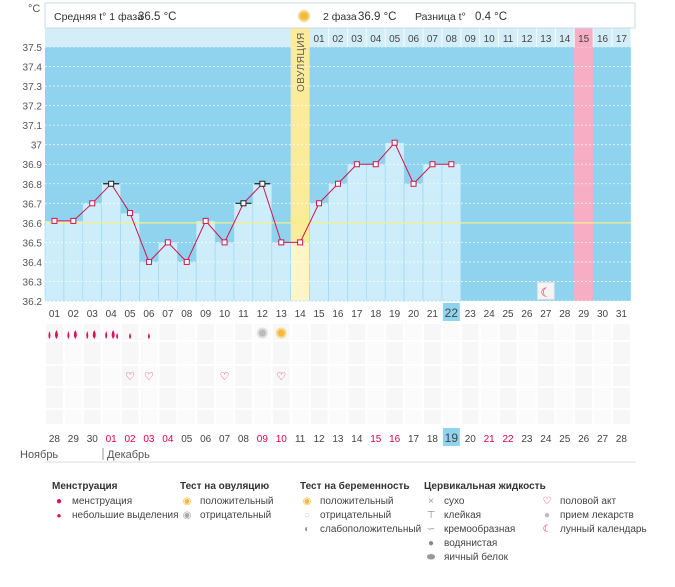 This screenshot has height=587, width=675. What do you see at coordinates (74, 314) in the screenshot?
I see `cycle-day-label: 02` at bounding box center [74, 314].